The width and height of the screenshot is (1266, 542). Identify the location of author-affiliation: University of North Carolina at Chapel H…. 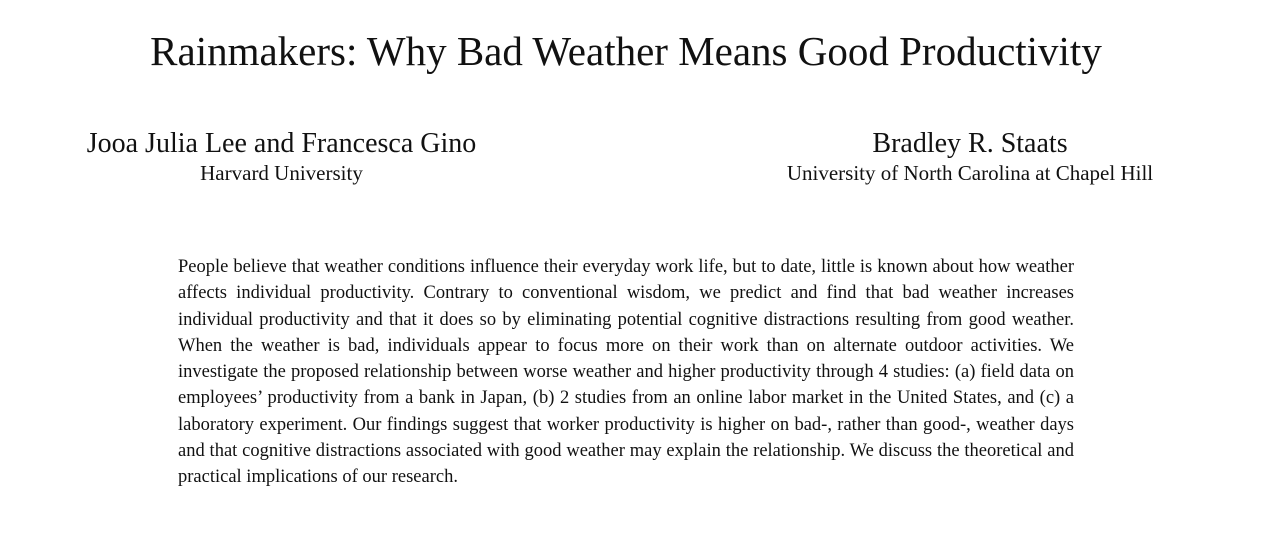
(970, 173).